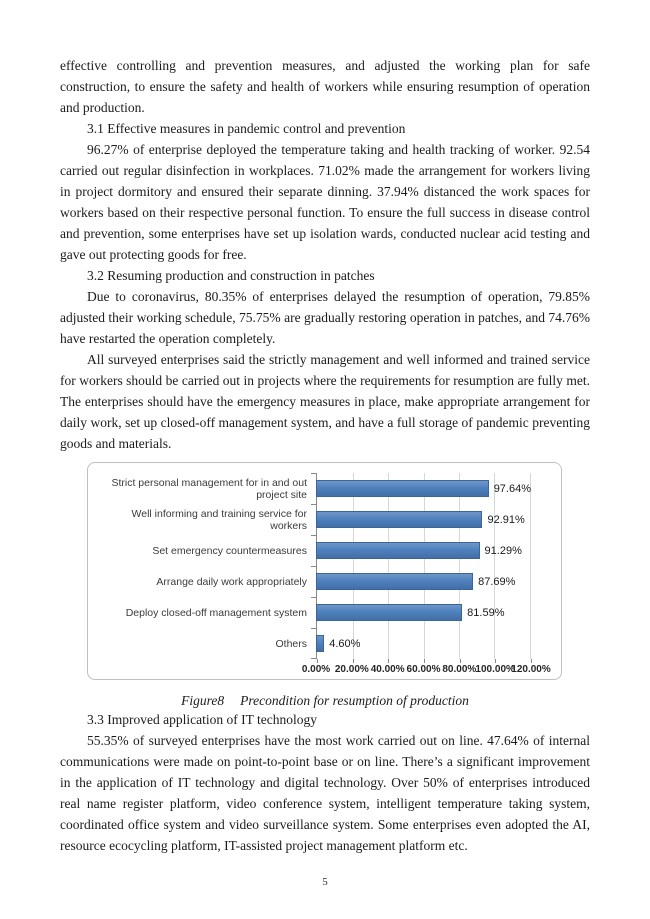 The height and width of the screenshot is (919, 650). What do you see at coordinates (512, 488) in the screenshot?
I see `value-label: 97.64%` at bounding box center [512, 488].